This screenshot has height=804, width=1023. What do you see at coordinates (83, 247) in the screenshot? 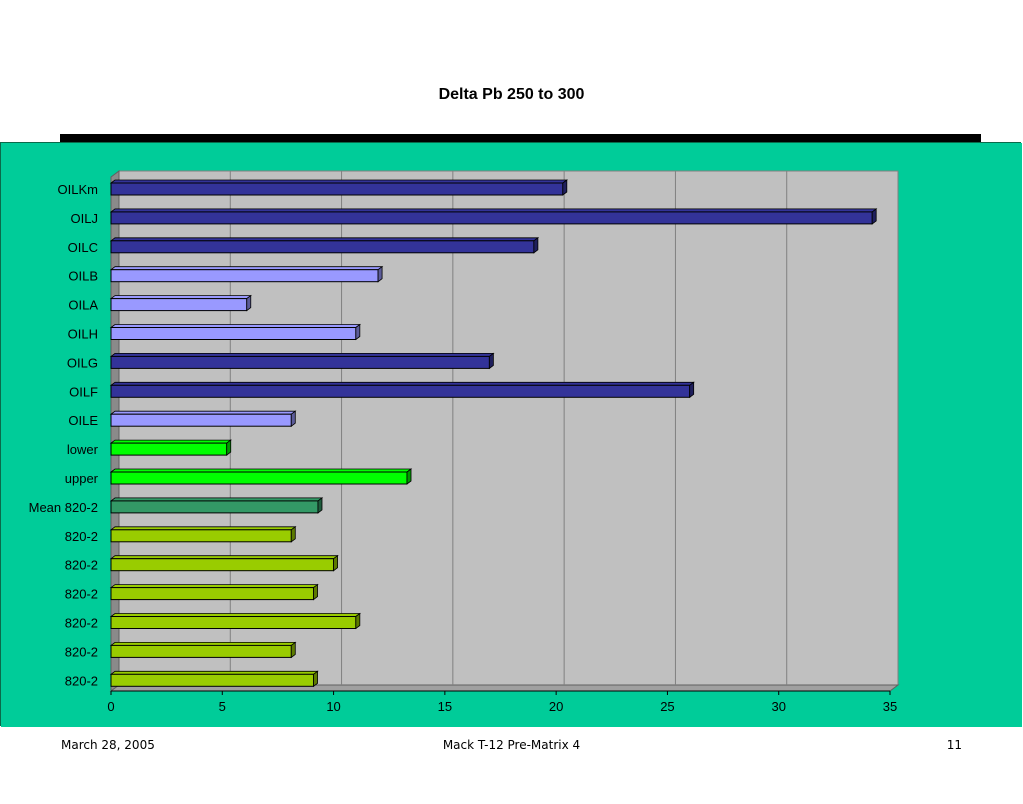
I see `category-label: OILC` at bounding box center [83, 247].